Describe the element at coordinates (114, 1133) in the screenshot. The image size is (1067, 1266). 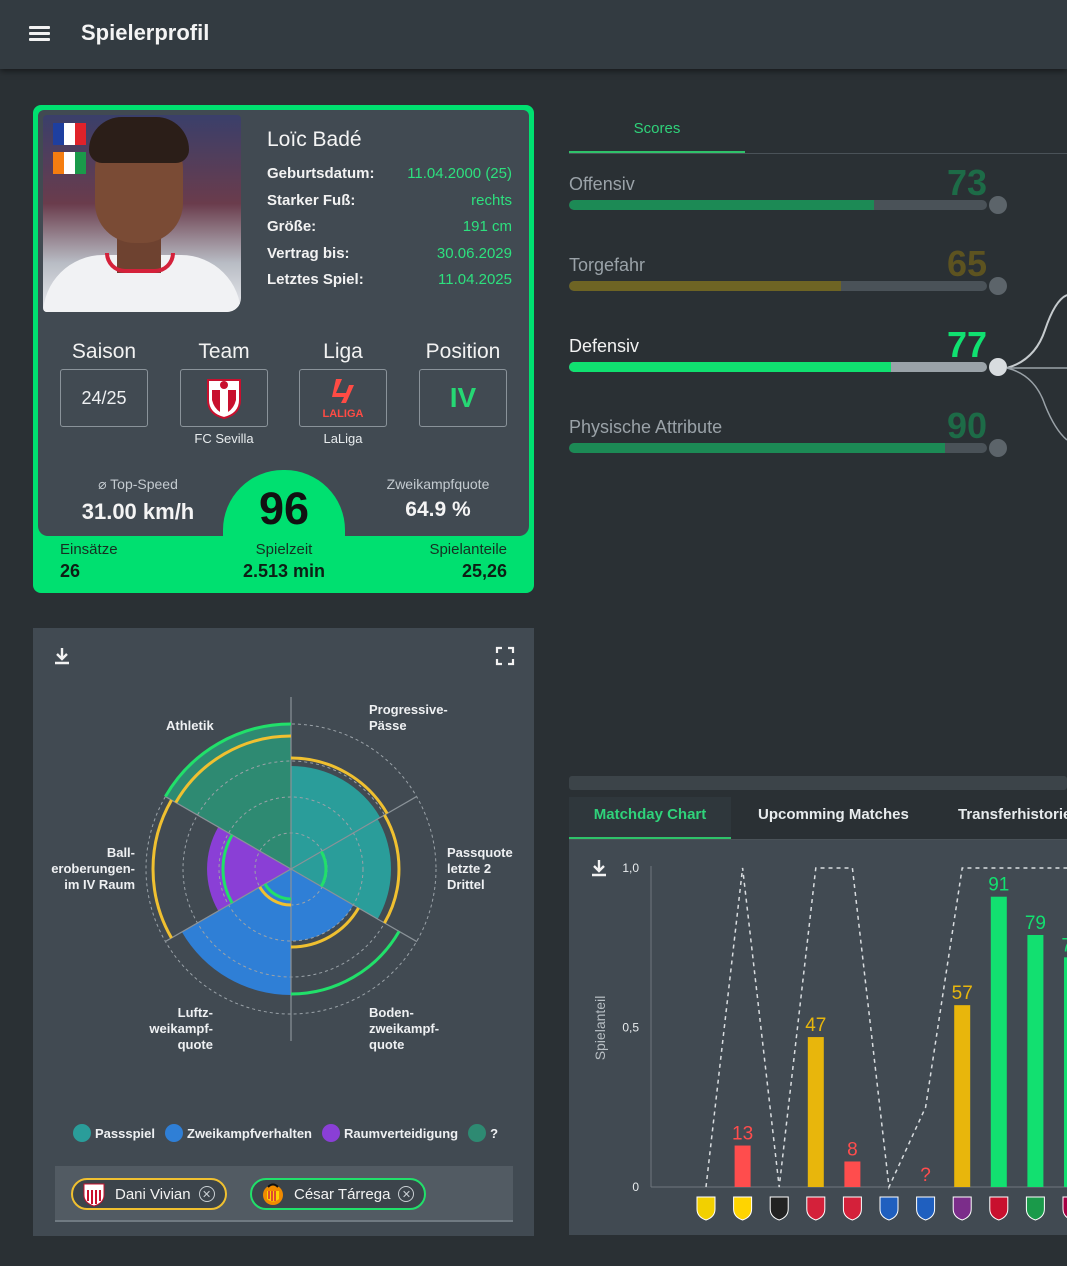
I see `legend-item: Passspiel` at that location.